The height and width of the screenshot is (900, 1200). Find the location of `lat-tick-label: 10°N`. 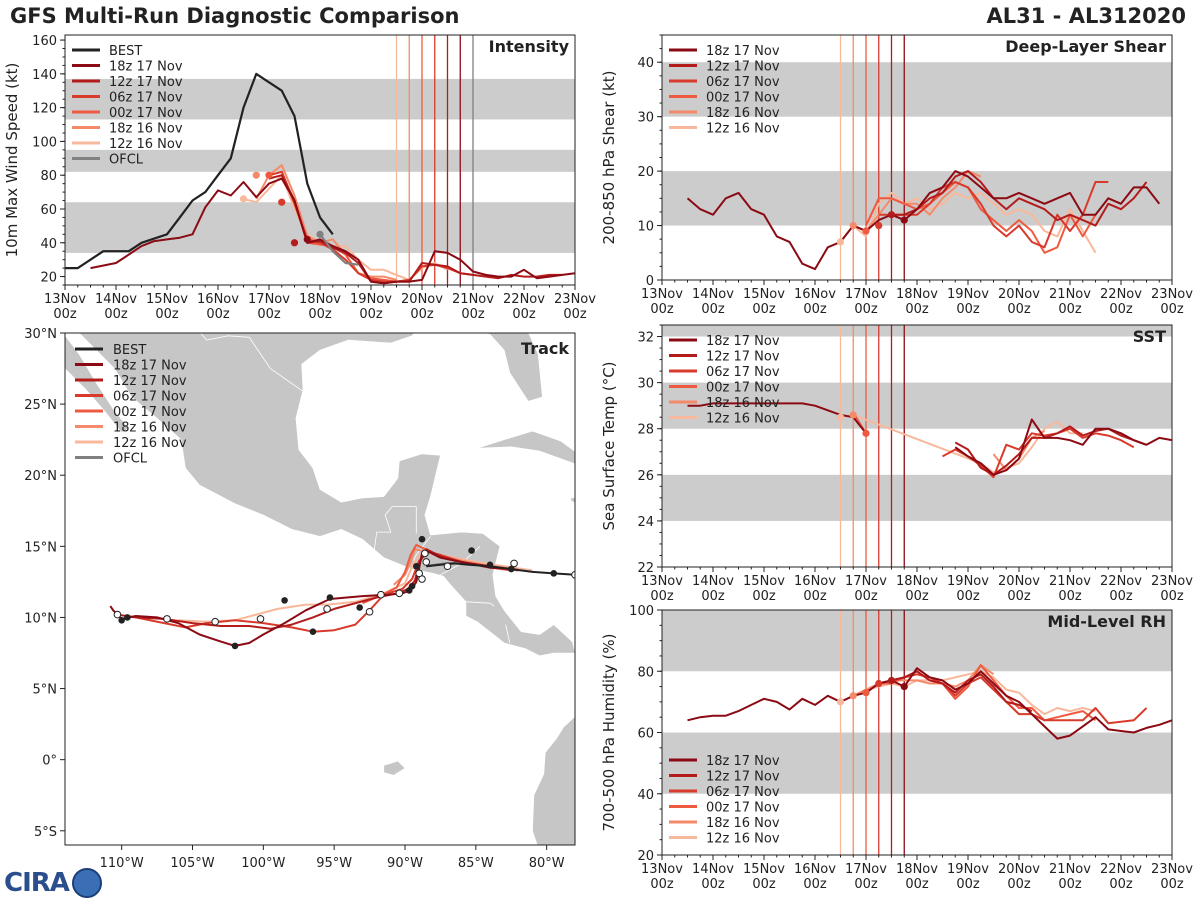

lat-tick-label: 10°N is located at coordinates (40, 618).